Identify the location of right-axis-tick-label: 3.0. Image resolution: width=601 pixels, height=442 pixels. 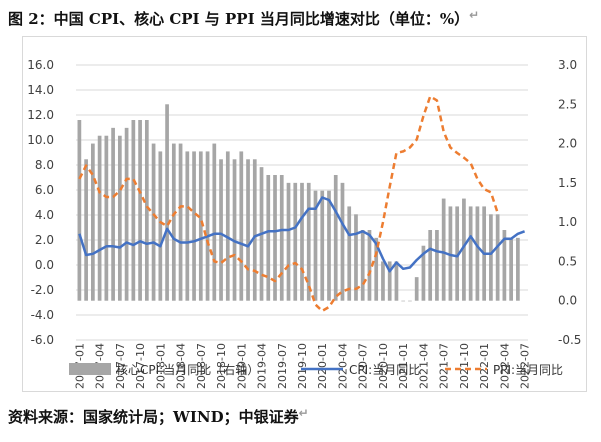
(567, 65).